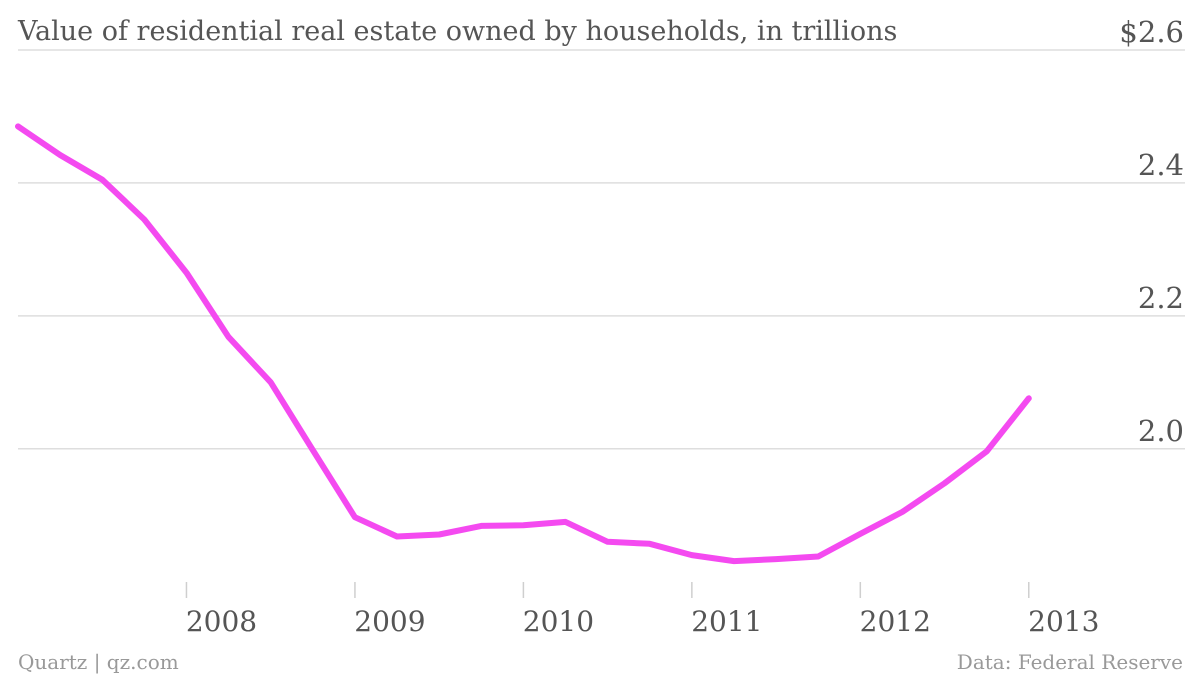  I want to click on x-tick-label: 2013, so click(1063, 621).